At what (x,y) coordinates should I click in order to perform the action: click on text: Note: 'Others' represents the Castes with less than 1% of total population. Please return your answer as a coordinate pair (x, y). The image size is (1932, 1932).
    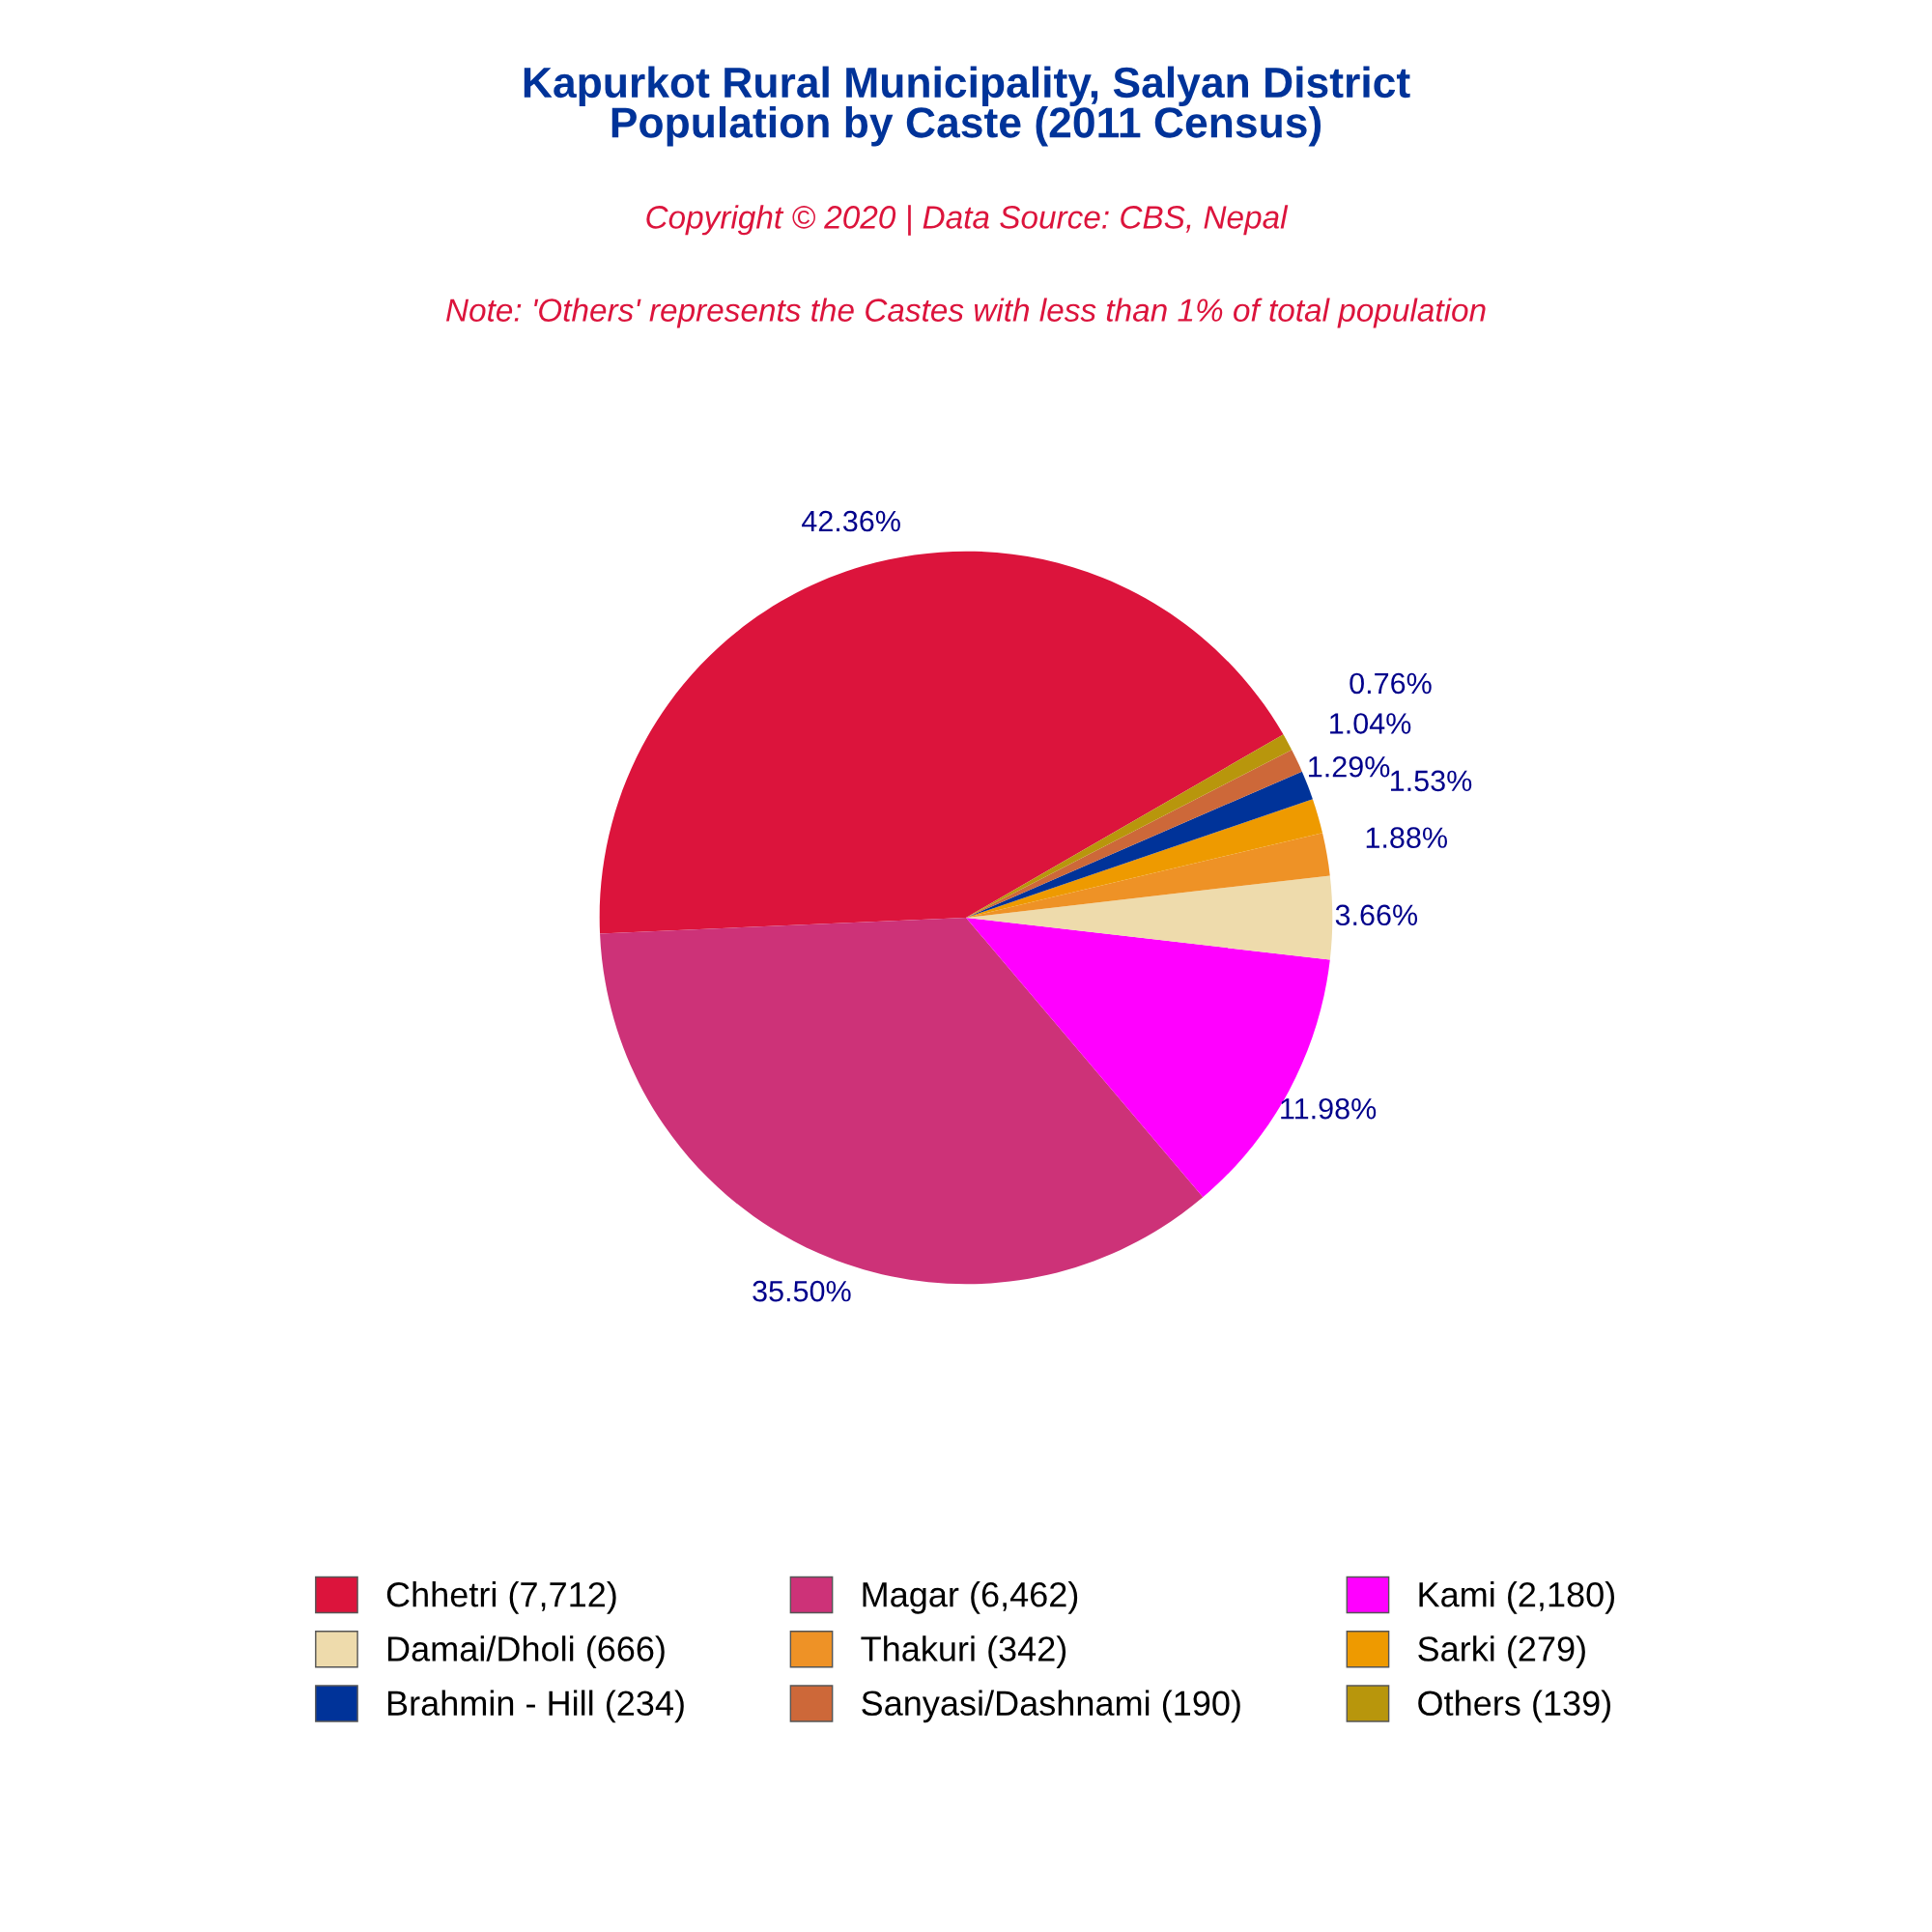
    Looking at the image, I should click on (966, 313).